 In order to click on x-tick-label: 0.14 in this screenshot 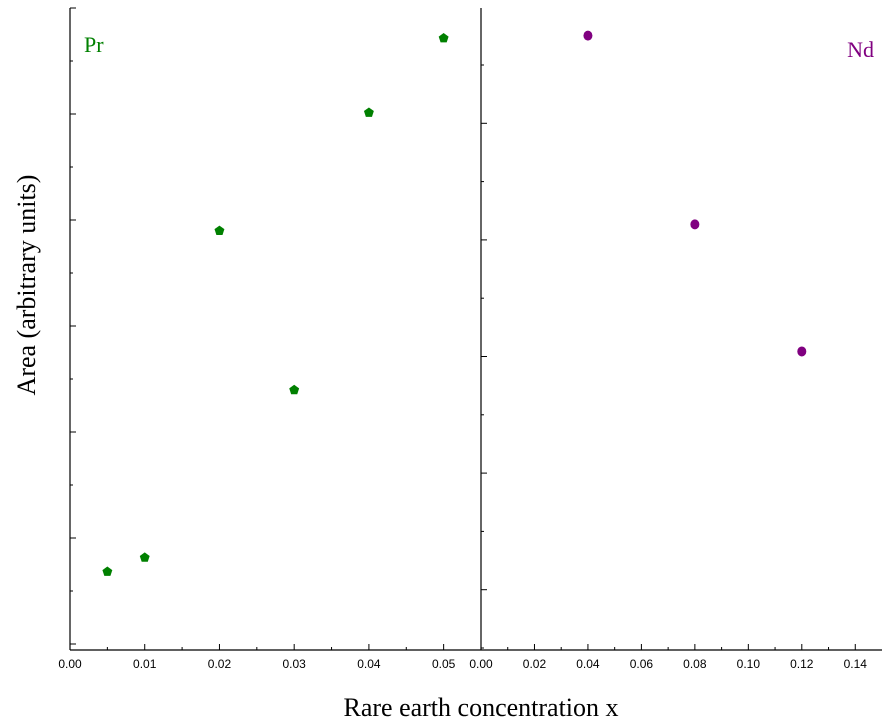, I will do `click(856, 664)`.